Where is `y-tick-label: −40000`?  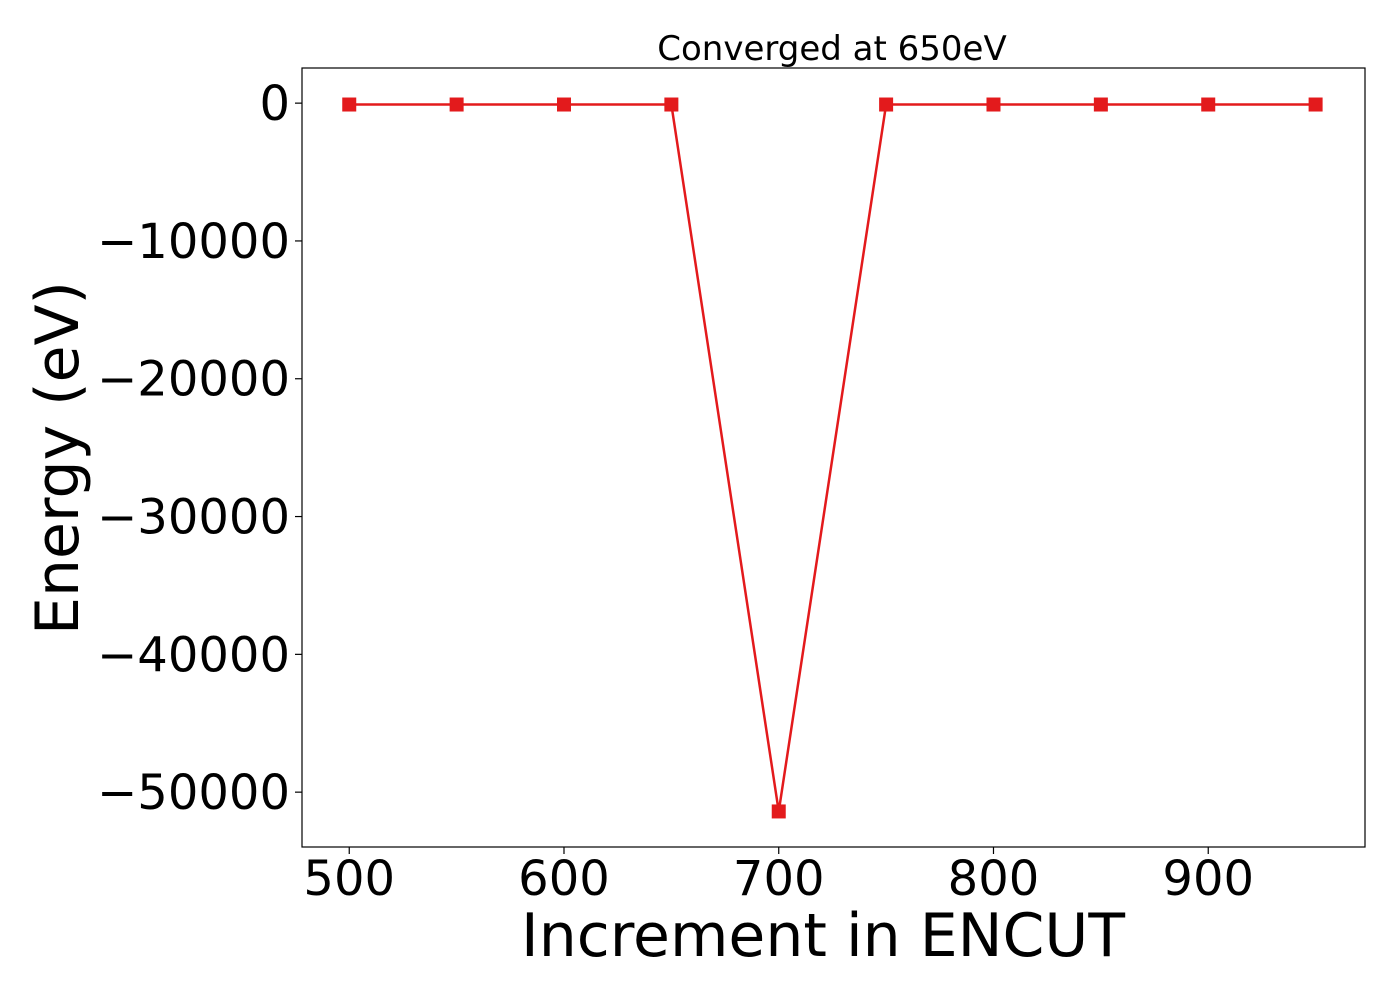 y-tick-label: −40000 is located at coordinates (193, 655).